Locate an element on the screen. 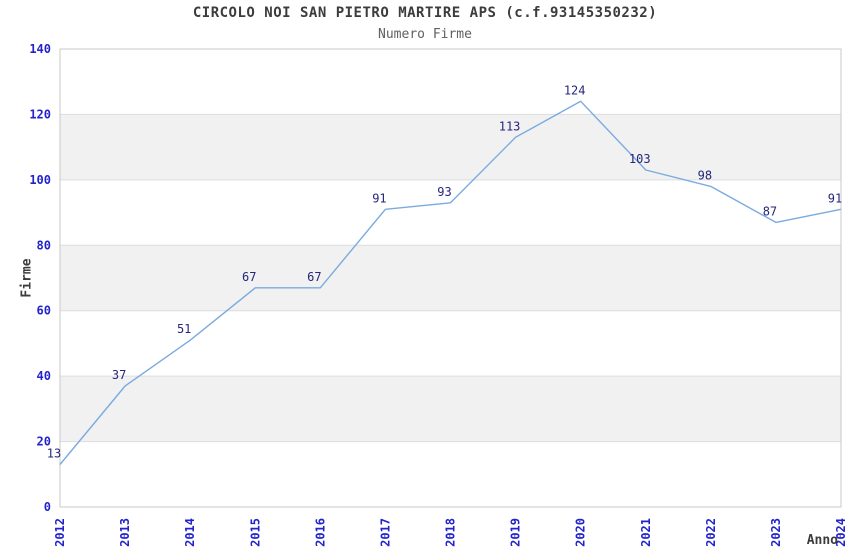  x-tick-label: 2018 is located at coordinates (451, 532).